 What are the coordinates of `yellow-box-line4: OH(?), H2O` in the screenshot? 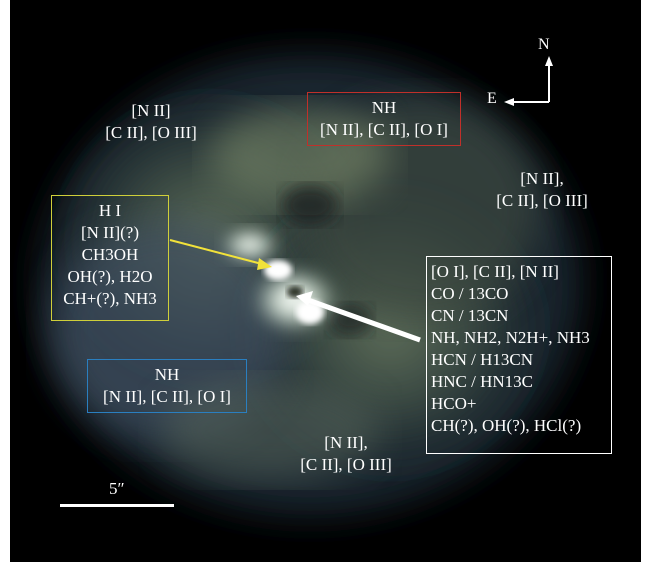 It's located at (110, 276).